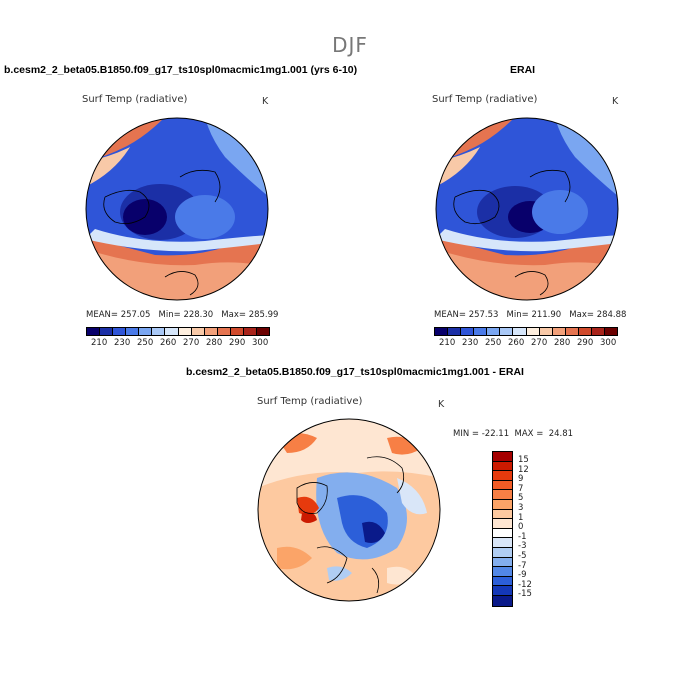 The width and height of the screenshot is (700, 700). Describe the element at coordinates (525, 584) in the screenshot. I see `diff-colorbar-tick-label: -12` at that location.